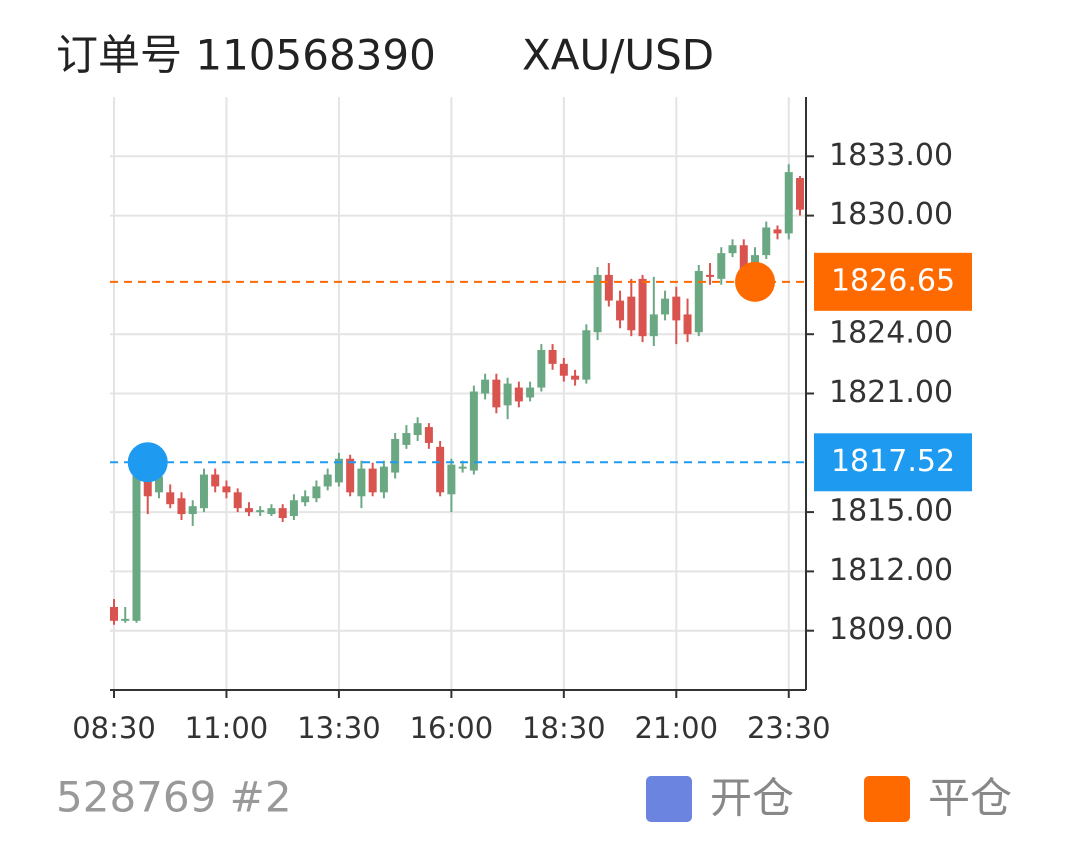  What do you see at coordinates (891, 155) in the screenshot?
I see `y-tick-label: 1833.00` at bounding box center [891, 155].